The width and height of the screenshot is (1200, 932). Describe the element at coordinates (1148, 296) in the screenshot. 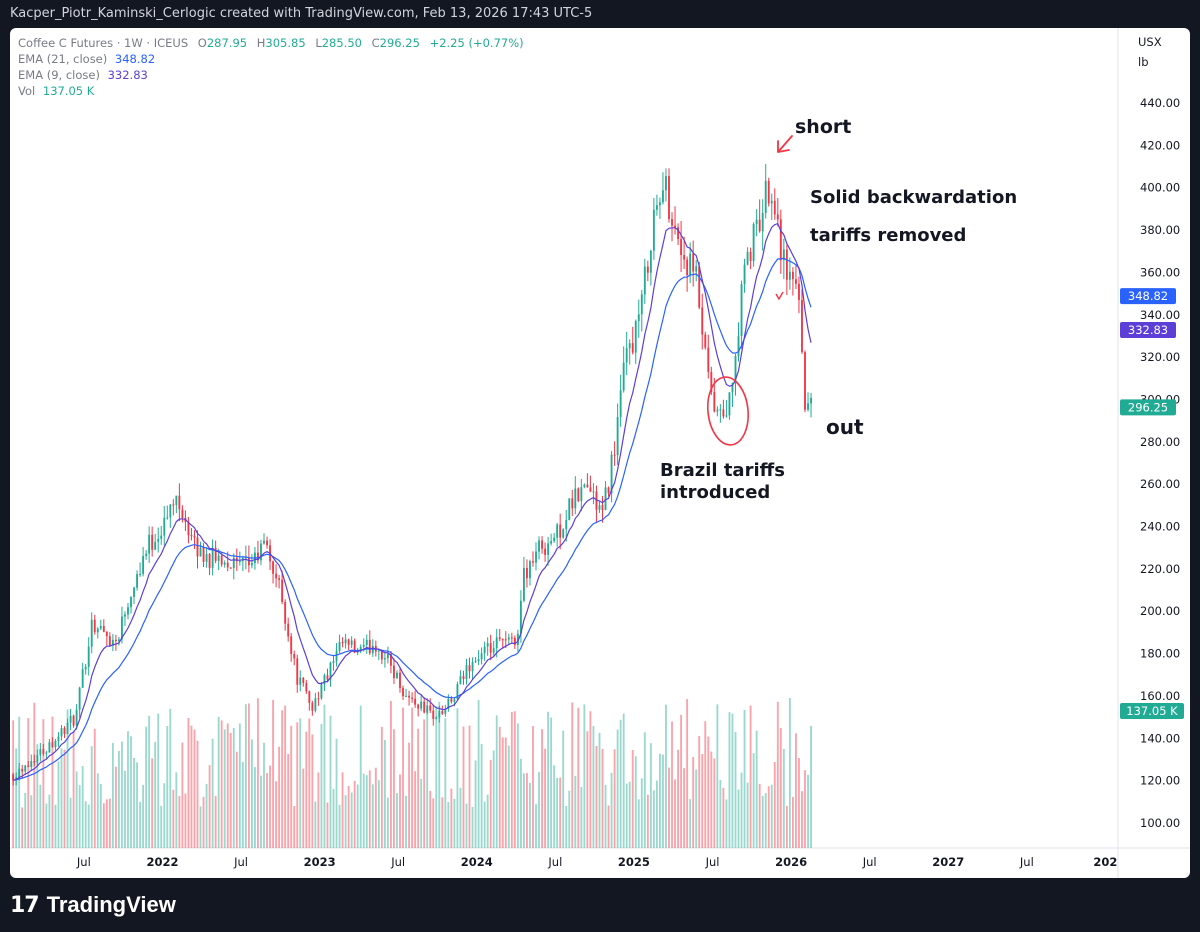

I see `ema21-price-tag-text: 348.82` at that location.